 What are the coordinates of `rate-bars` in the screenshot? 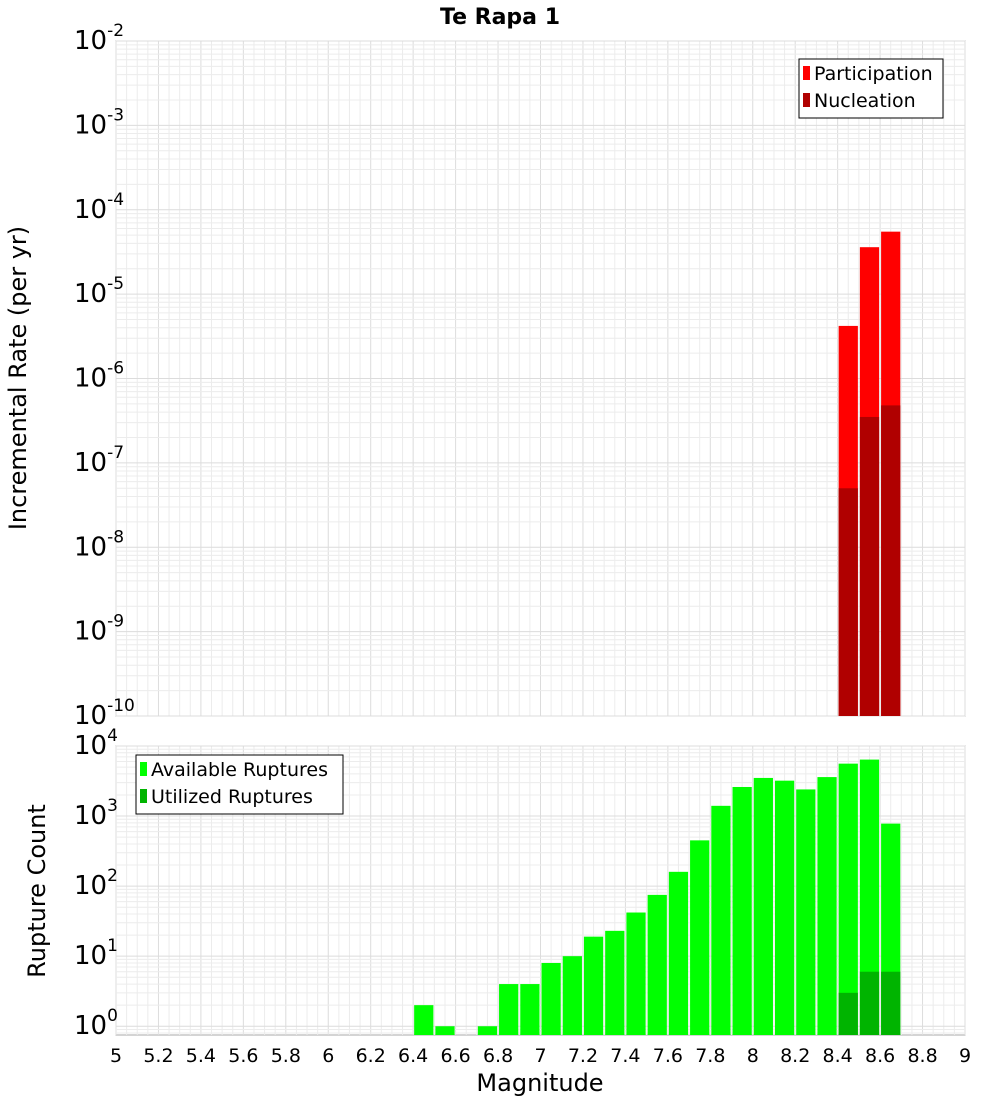 It's located at (869, 473).